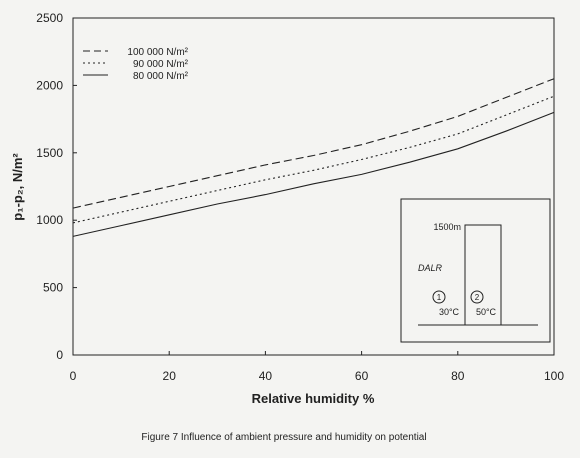 Image resolution: width=580 pixels, height=458 pixels. Describe the element at coordinates (49, 220) in the screenshot. I see `y-tick-label: 1000` at that location.